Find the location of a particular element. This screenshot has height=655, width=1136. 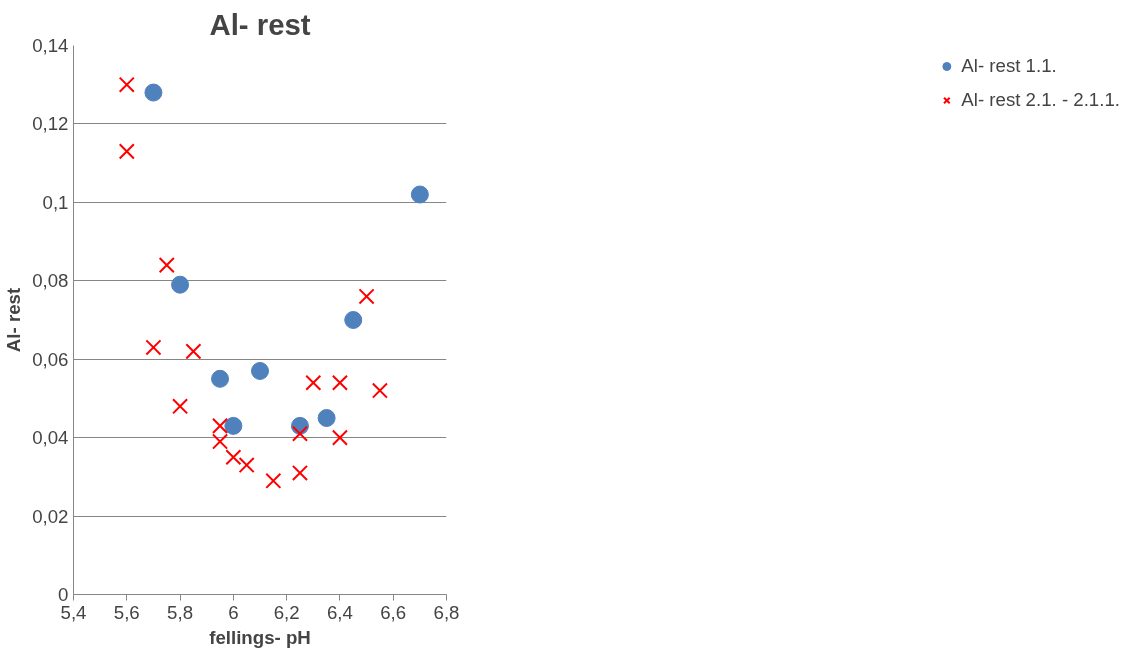

y-tick-label: 0,06 is located at coordinates (50, 359).